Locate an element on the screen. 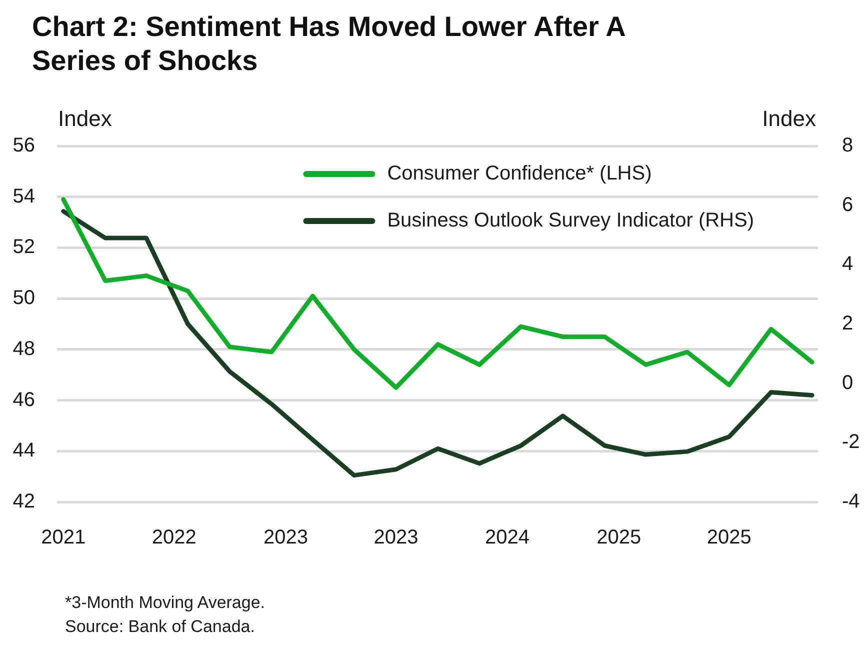 Image resolution: width=868 pixels, height=648 pixels. y2-tick-label: 2 is located at coordinates (848, 323).